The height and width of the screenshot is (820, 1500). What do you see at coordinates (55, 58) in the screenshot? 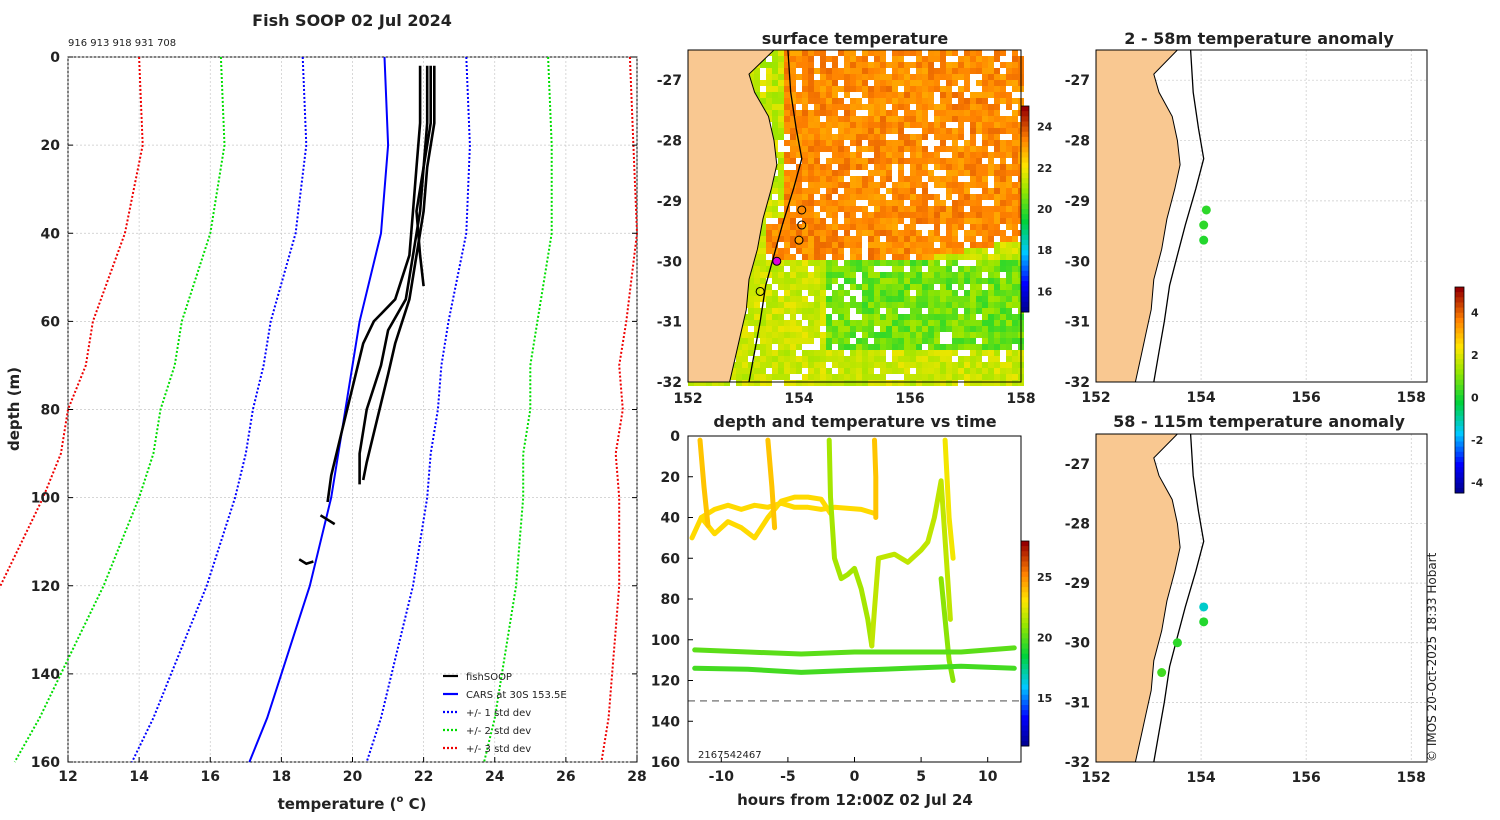
I see `profile-ytick-label: 0` at bounding box center [55, 58].